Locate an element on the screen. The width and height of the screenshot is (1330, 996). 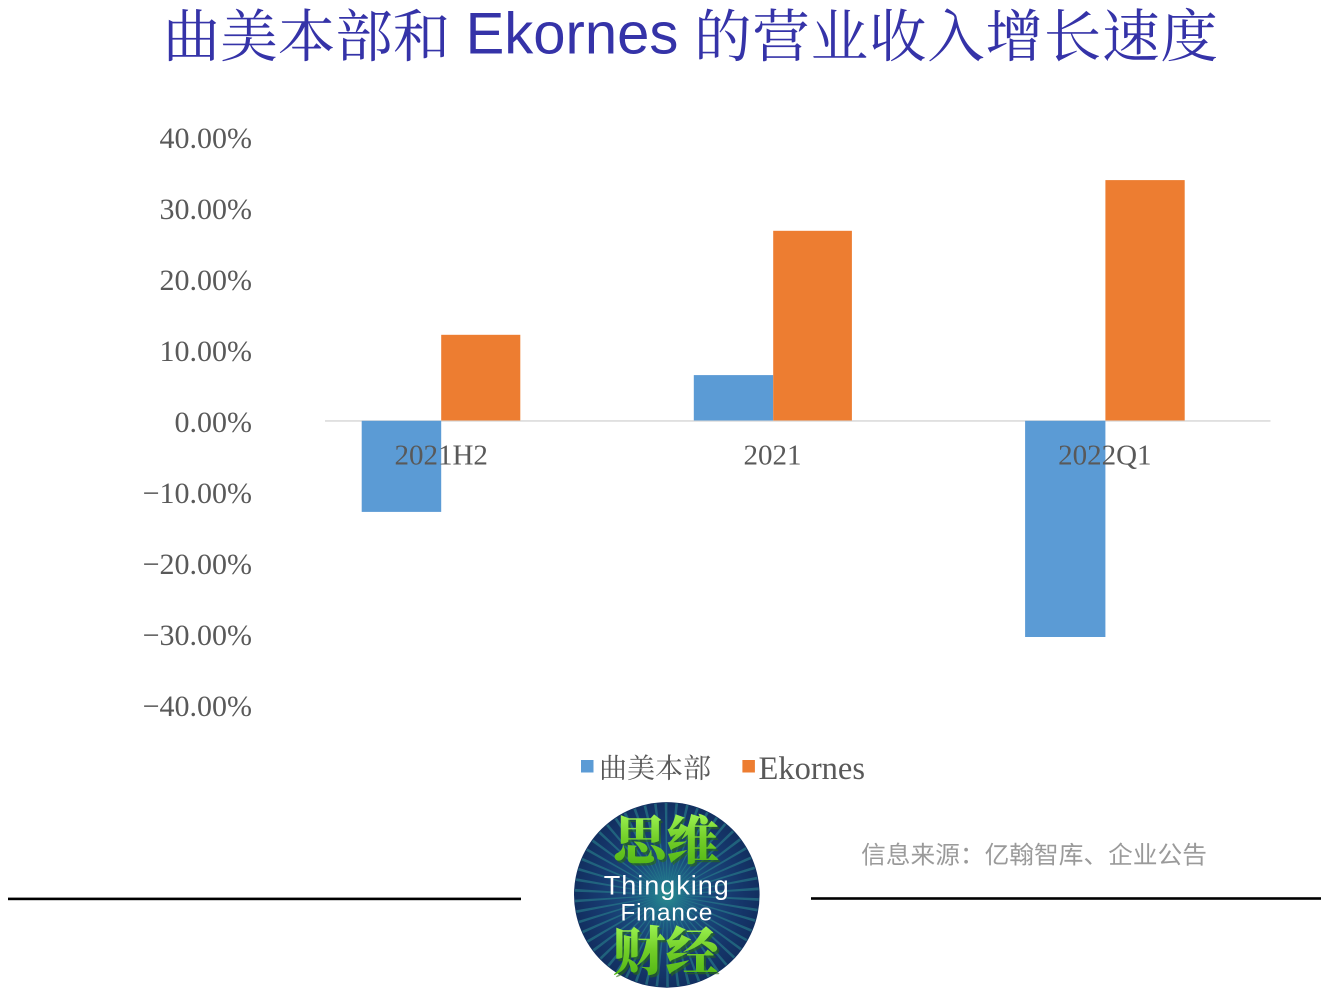
svg-text: 10.00% is located at coordinates (206, 351).